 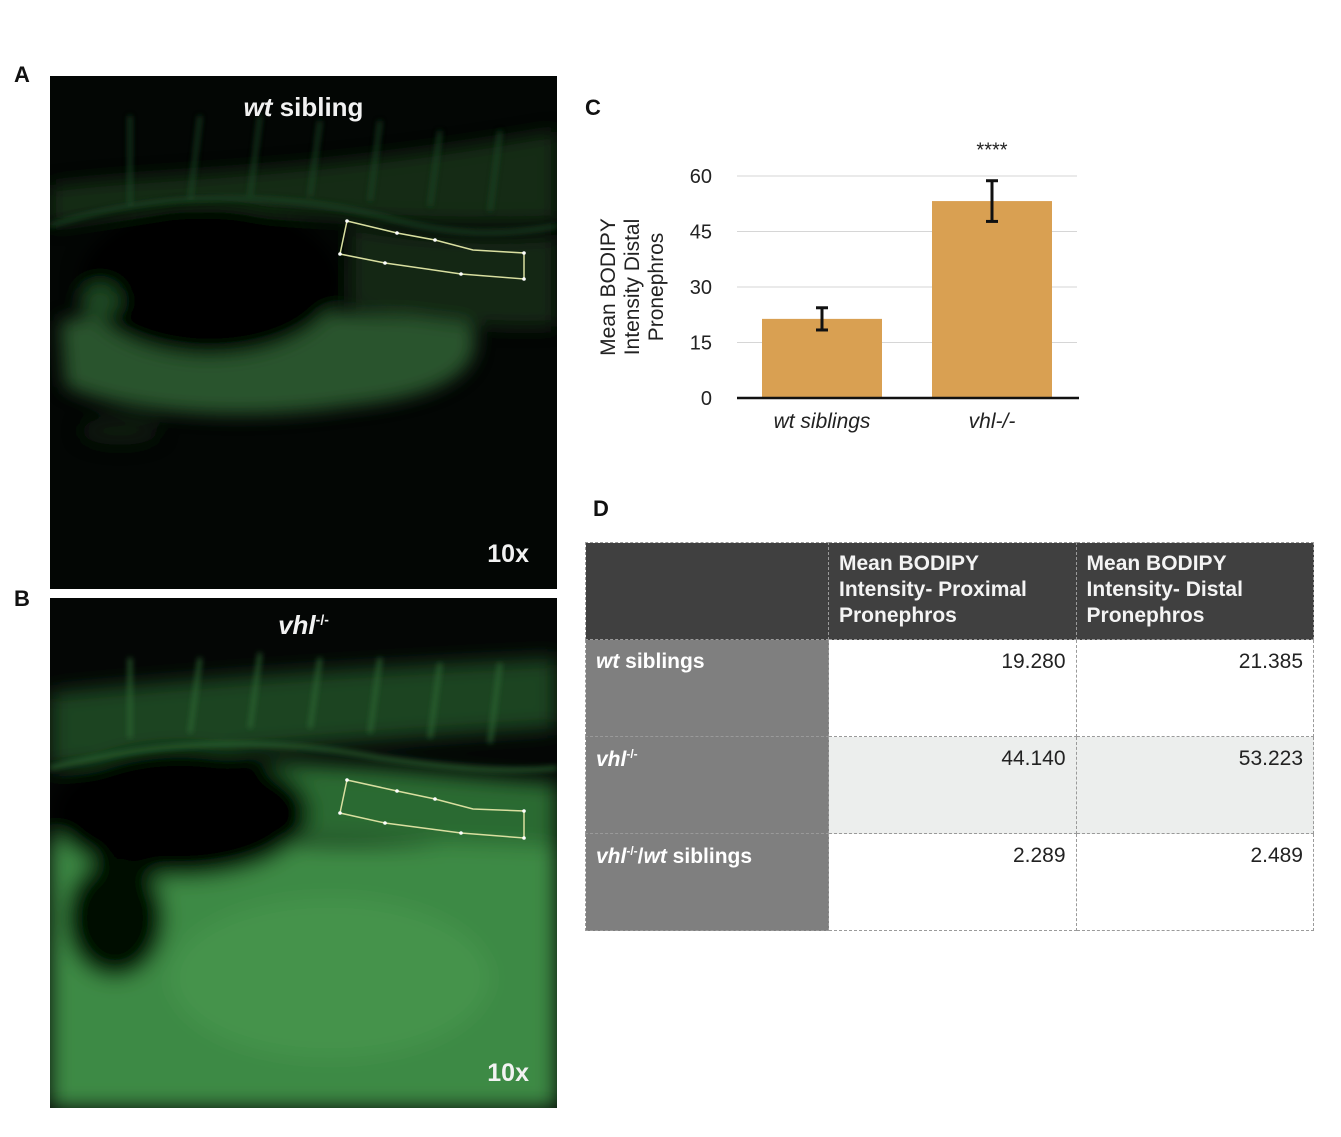 What do you see at coordinates (22, 598) in the screenshot?
I see `panel-letter-b: B` at bounding box center [22, 598].